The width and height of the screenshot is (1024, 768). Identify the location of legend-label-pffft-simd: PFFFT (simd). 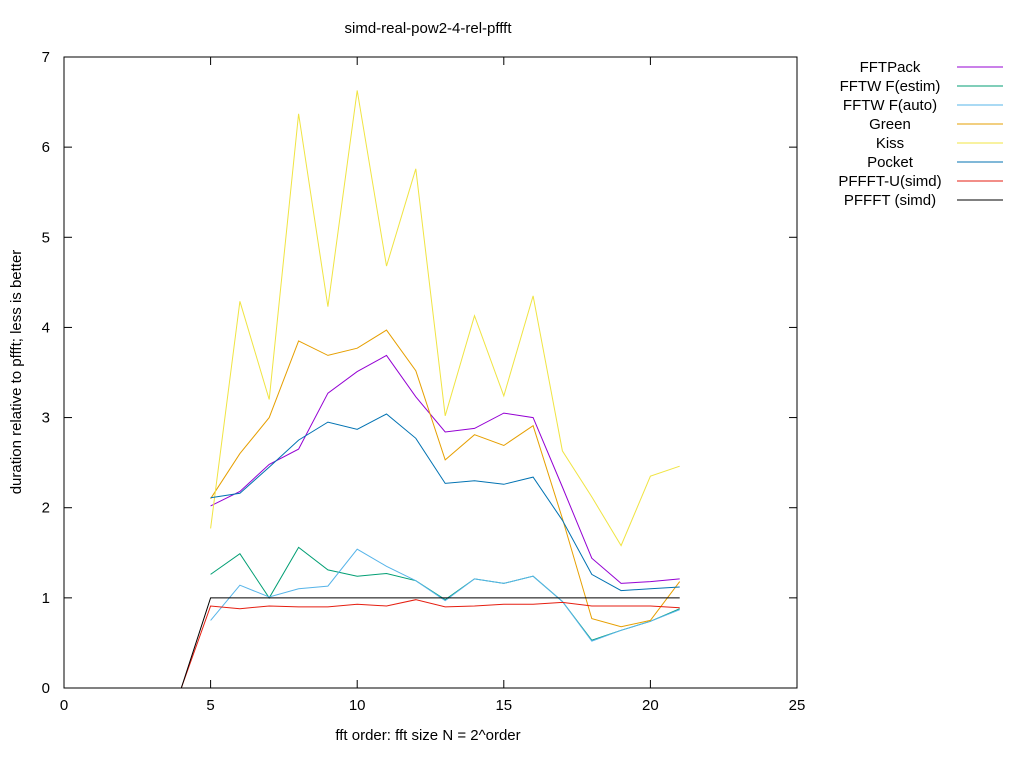
(890, 200).